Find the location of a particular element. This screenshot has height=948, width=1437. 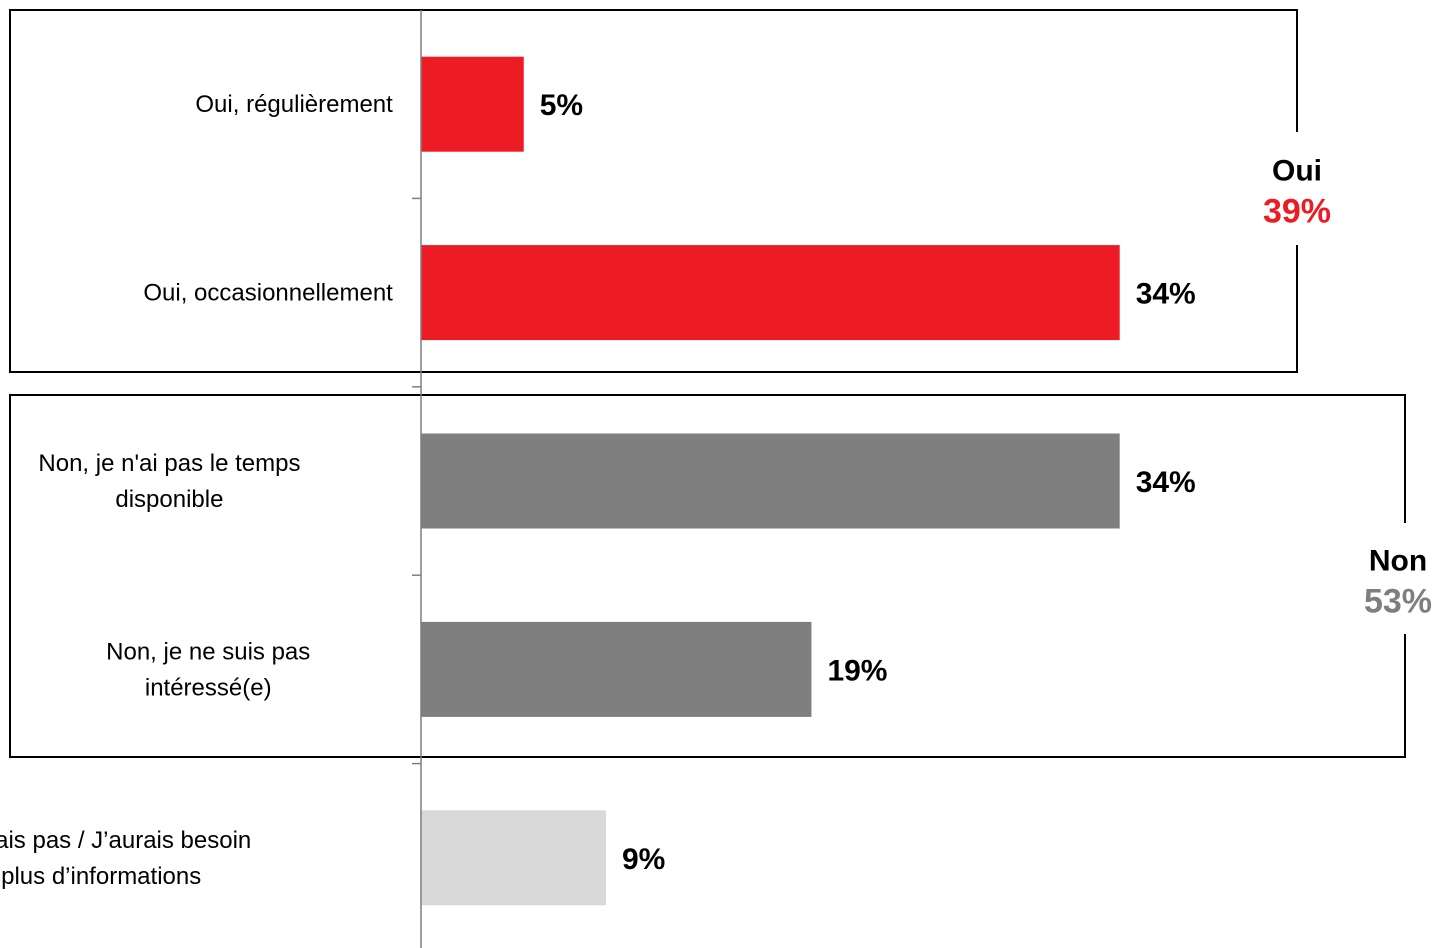

category-label-line: Je ne sais pas / J’aurais besoin is located at coordinates (125, 840).